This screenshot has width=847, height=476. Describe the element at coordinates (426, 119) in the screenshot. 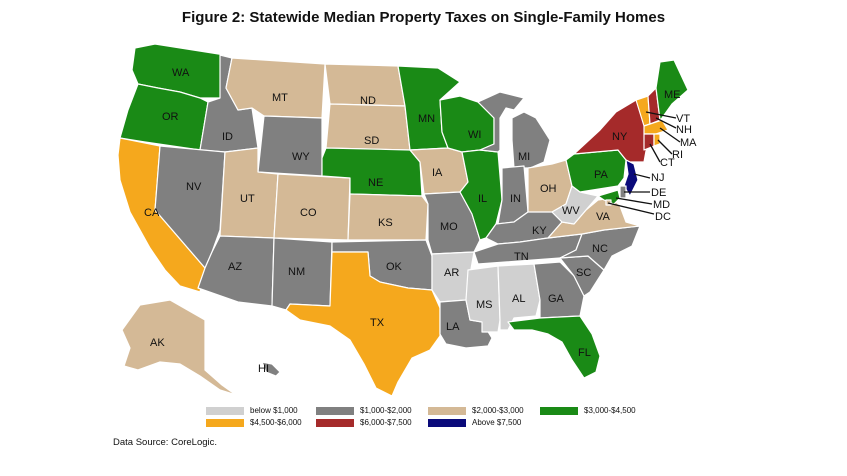

I see `label-MN: MN` at that location.